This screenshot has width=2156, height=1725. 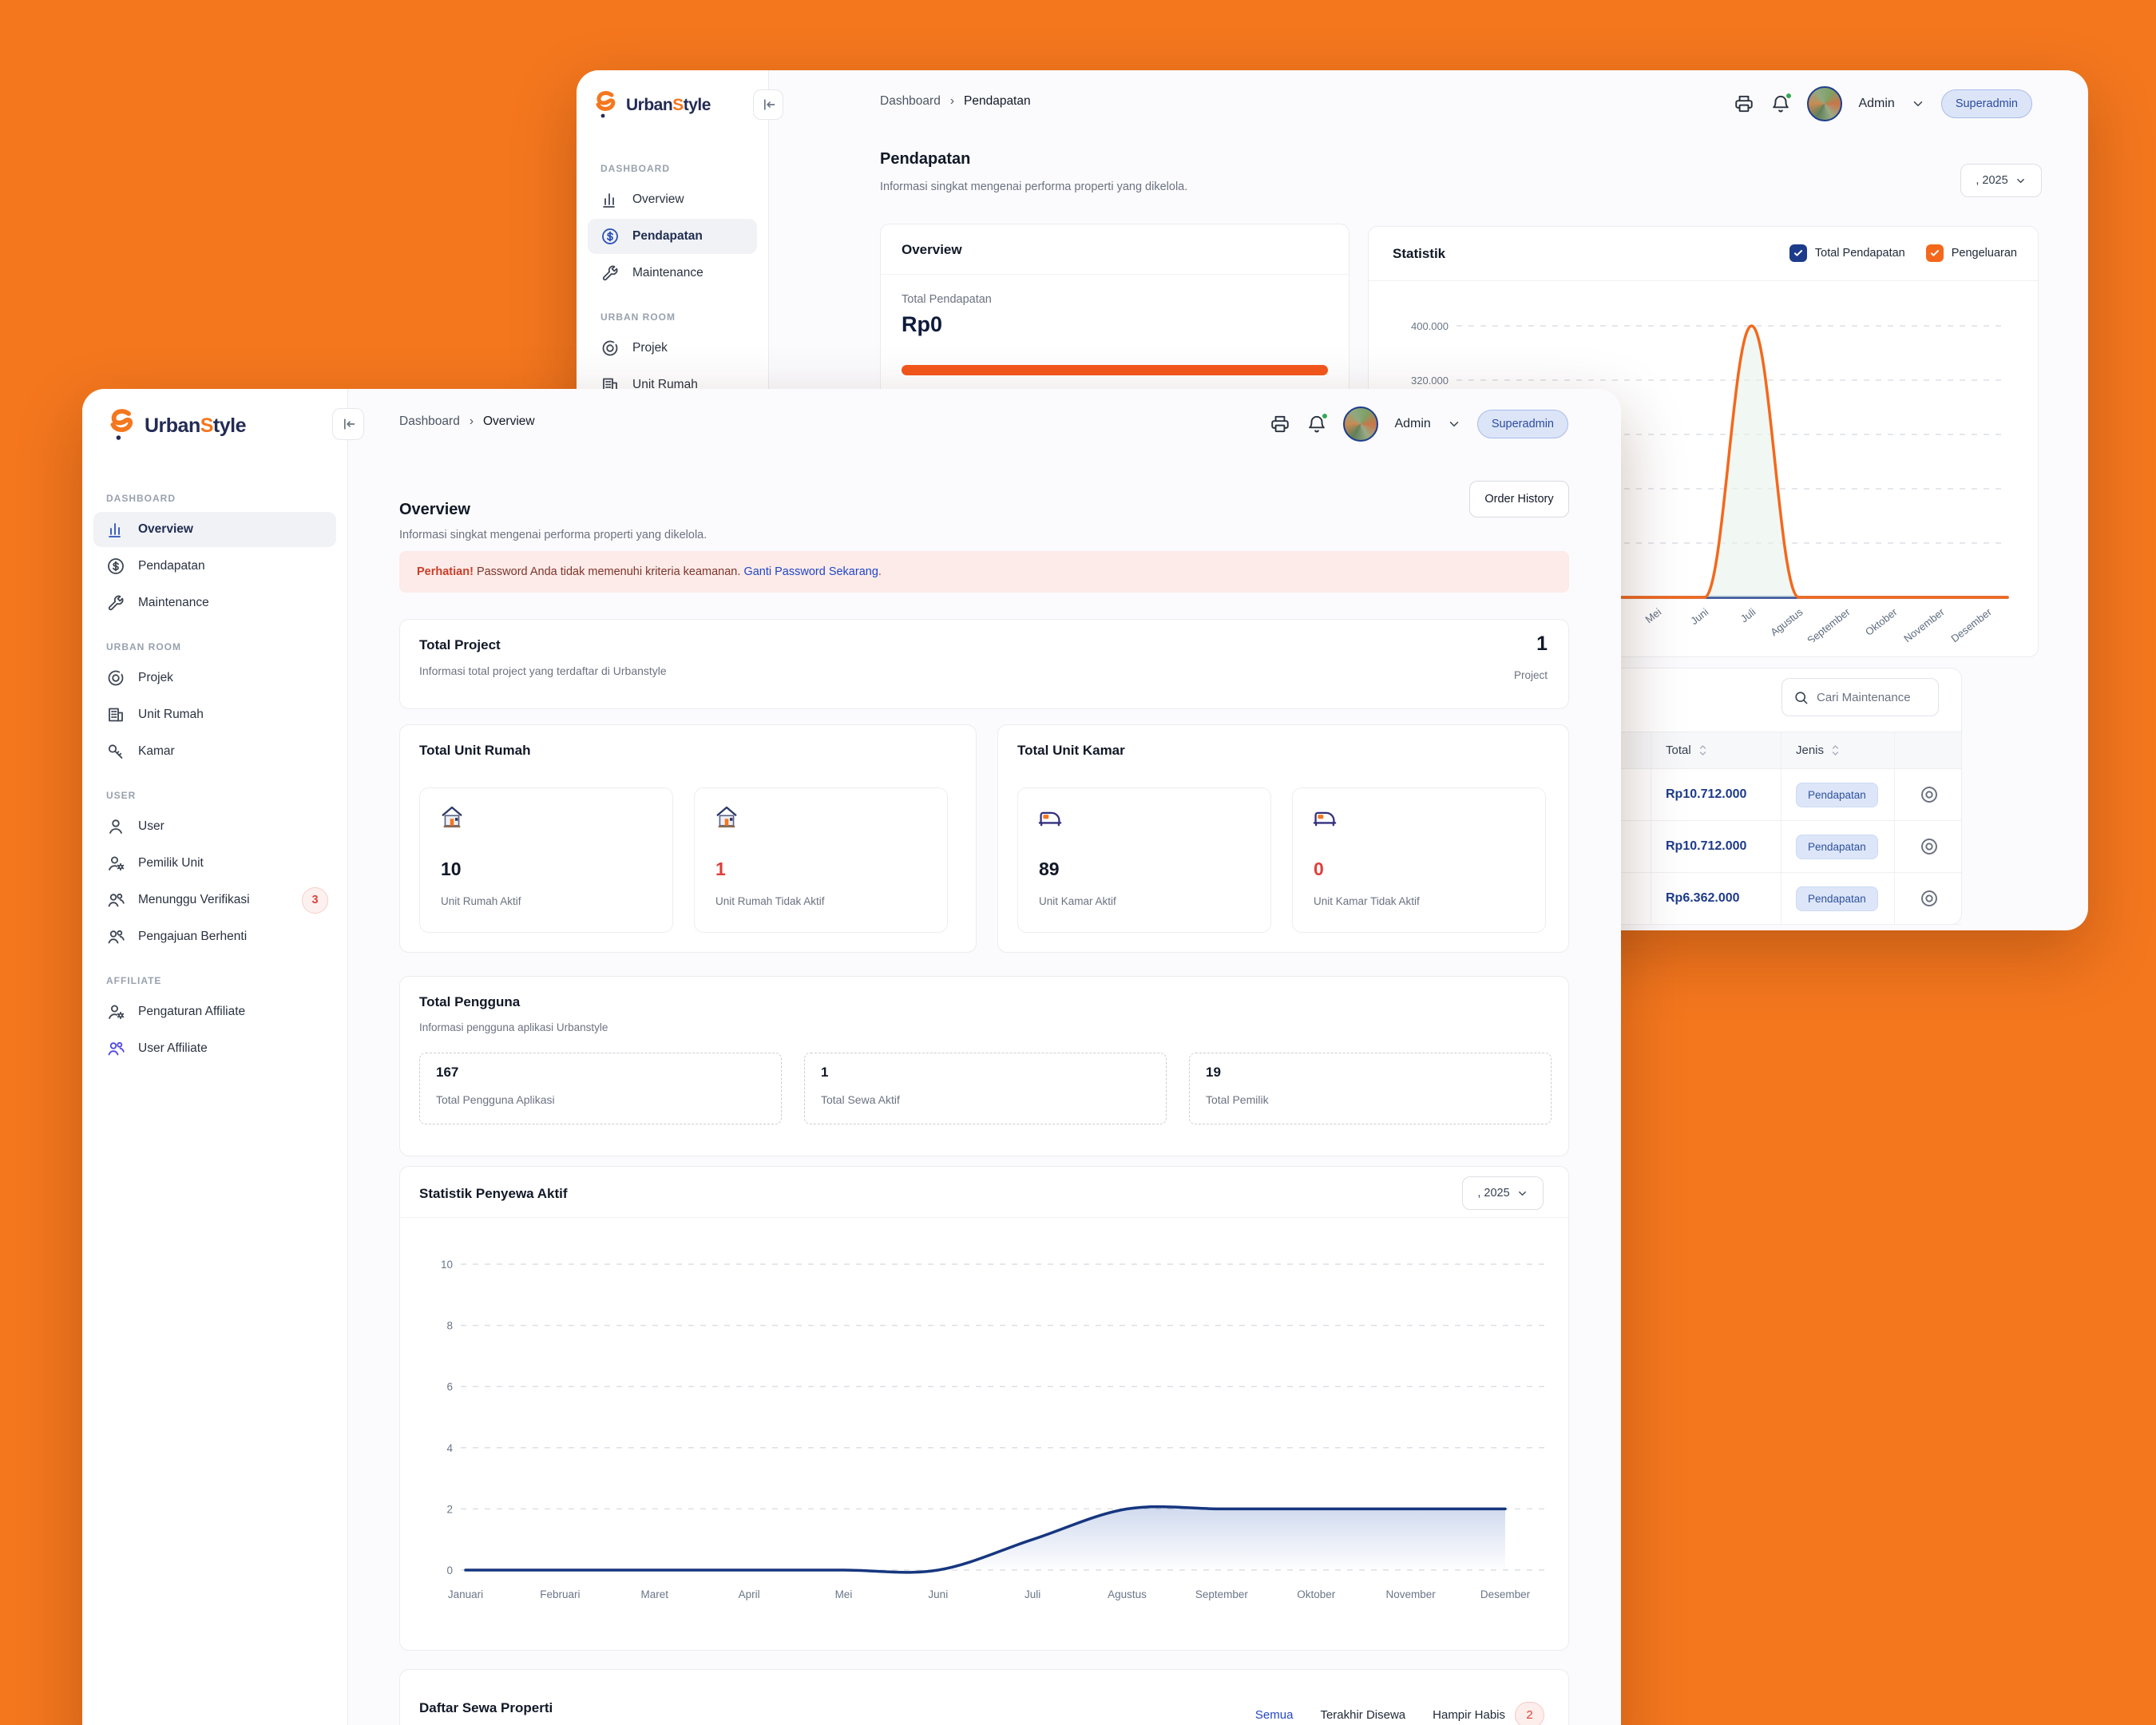 What do you see at coordinates (493, 1194) in the screenshot?
I see `statistik-penyewa-title: Statistik Penyewa Aktif` at bounding box center [493, 1194].